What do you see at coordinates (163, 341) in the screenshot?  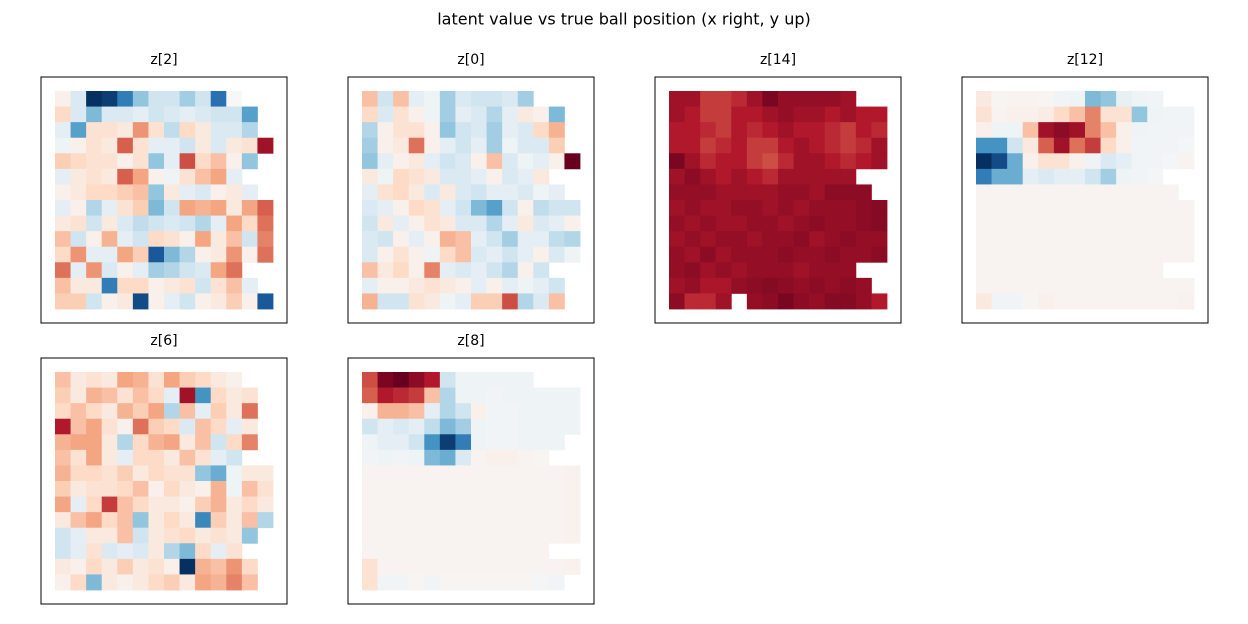 I see `panel-title: z[6]` at bounding box center [163, 341].